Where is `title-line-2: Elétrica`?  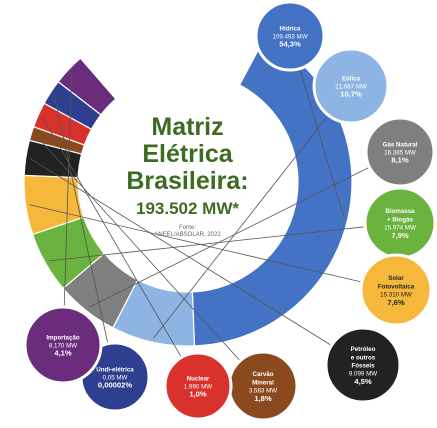 title-line-2: Elétrica is located at coordinates (187, 154).